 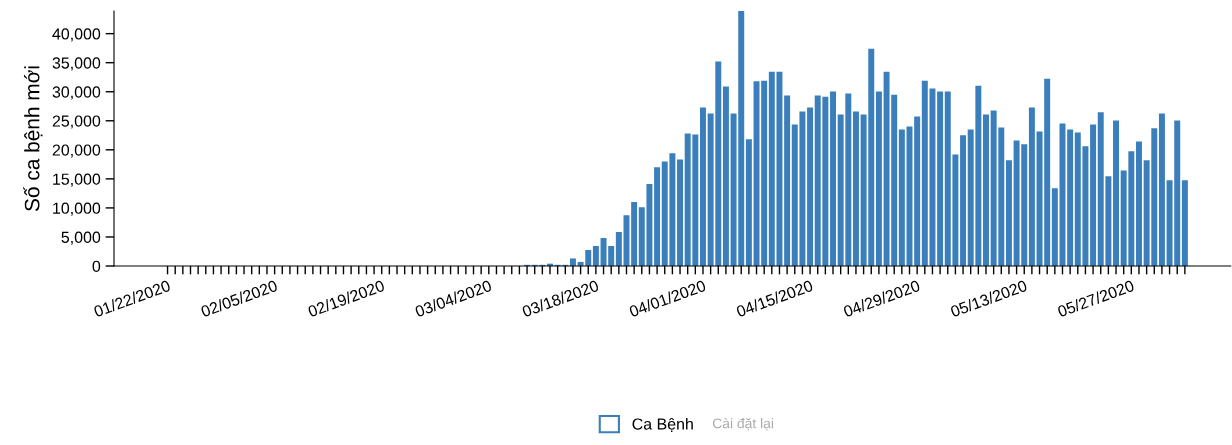 I want to click on y-tick-label: 35,000, so click(x=76, y=64).